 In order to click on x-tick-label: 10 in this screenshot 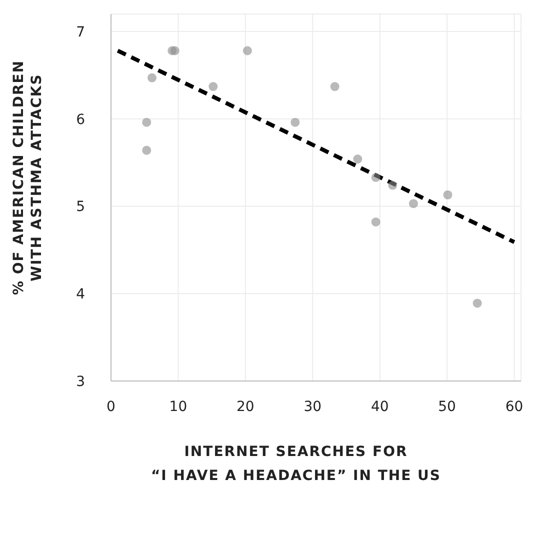, I will do `click(178, 406)`.